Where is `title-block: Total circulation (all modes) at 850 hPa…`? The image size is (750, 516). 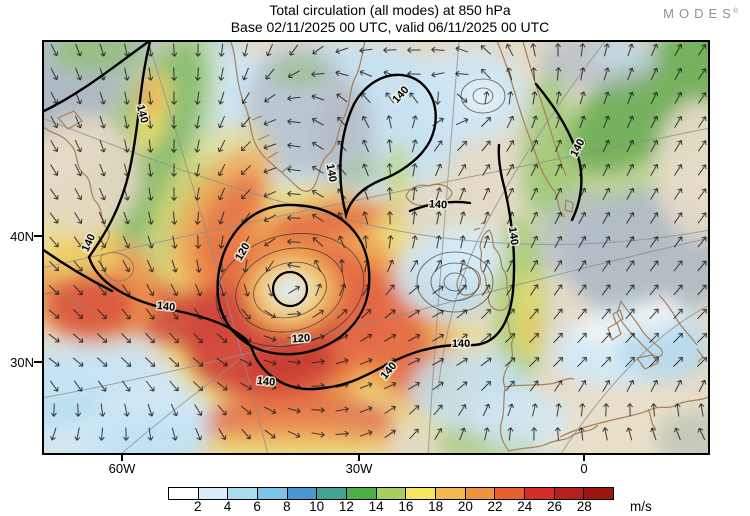 title-block: Total circulation (all modes) at 850 hPa… is located at coordinates (390, 19).